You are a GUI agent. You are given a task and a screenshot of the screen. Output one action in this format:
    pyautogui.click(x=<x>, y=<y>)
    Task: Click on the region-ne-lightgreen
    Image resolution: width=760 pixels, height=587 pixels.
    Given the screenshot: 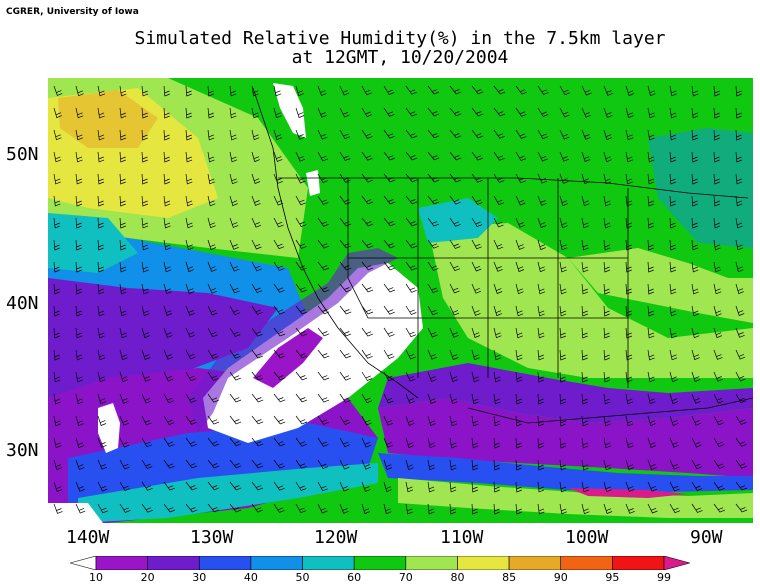 What is the action you would take?
    pyautogui.click(x=660, y=285)
    